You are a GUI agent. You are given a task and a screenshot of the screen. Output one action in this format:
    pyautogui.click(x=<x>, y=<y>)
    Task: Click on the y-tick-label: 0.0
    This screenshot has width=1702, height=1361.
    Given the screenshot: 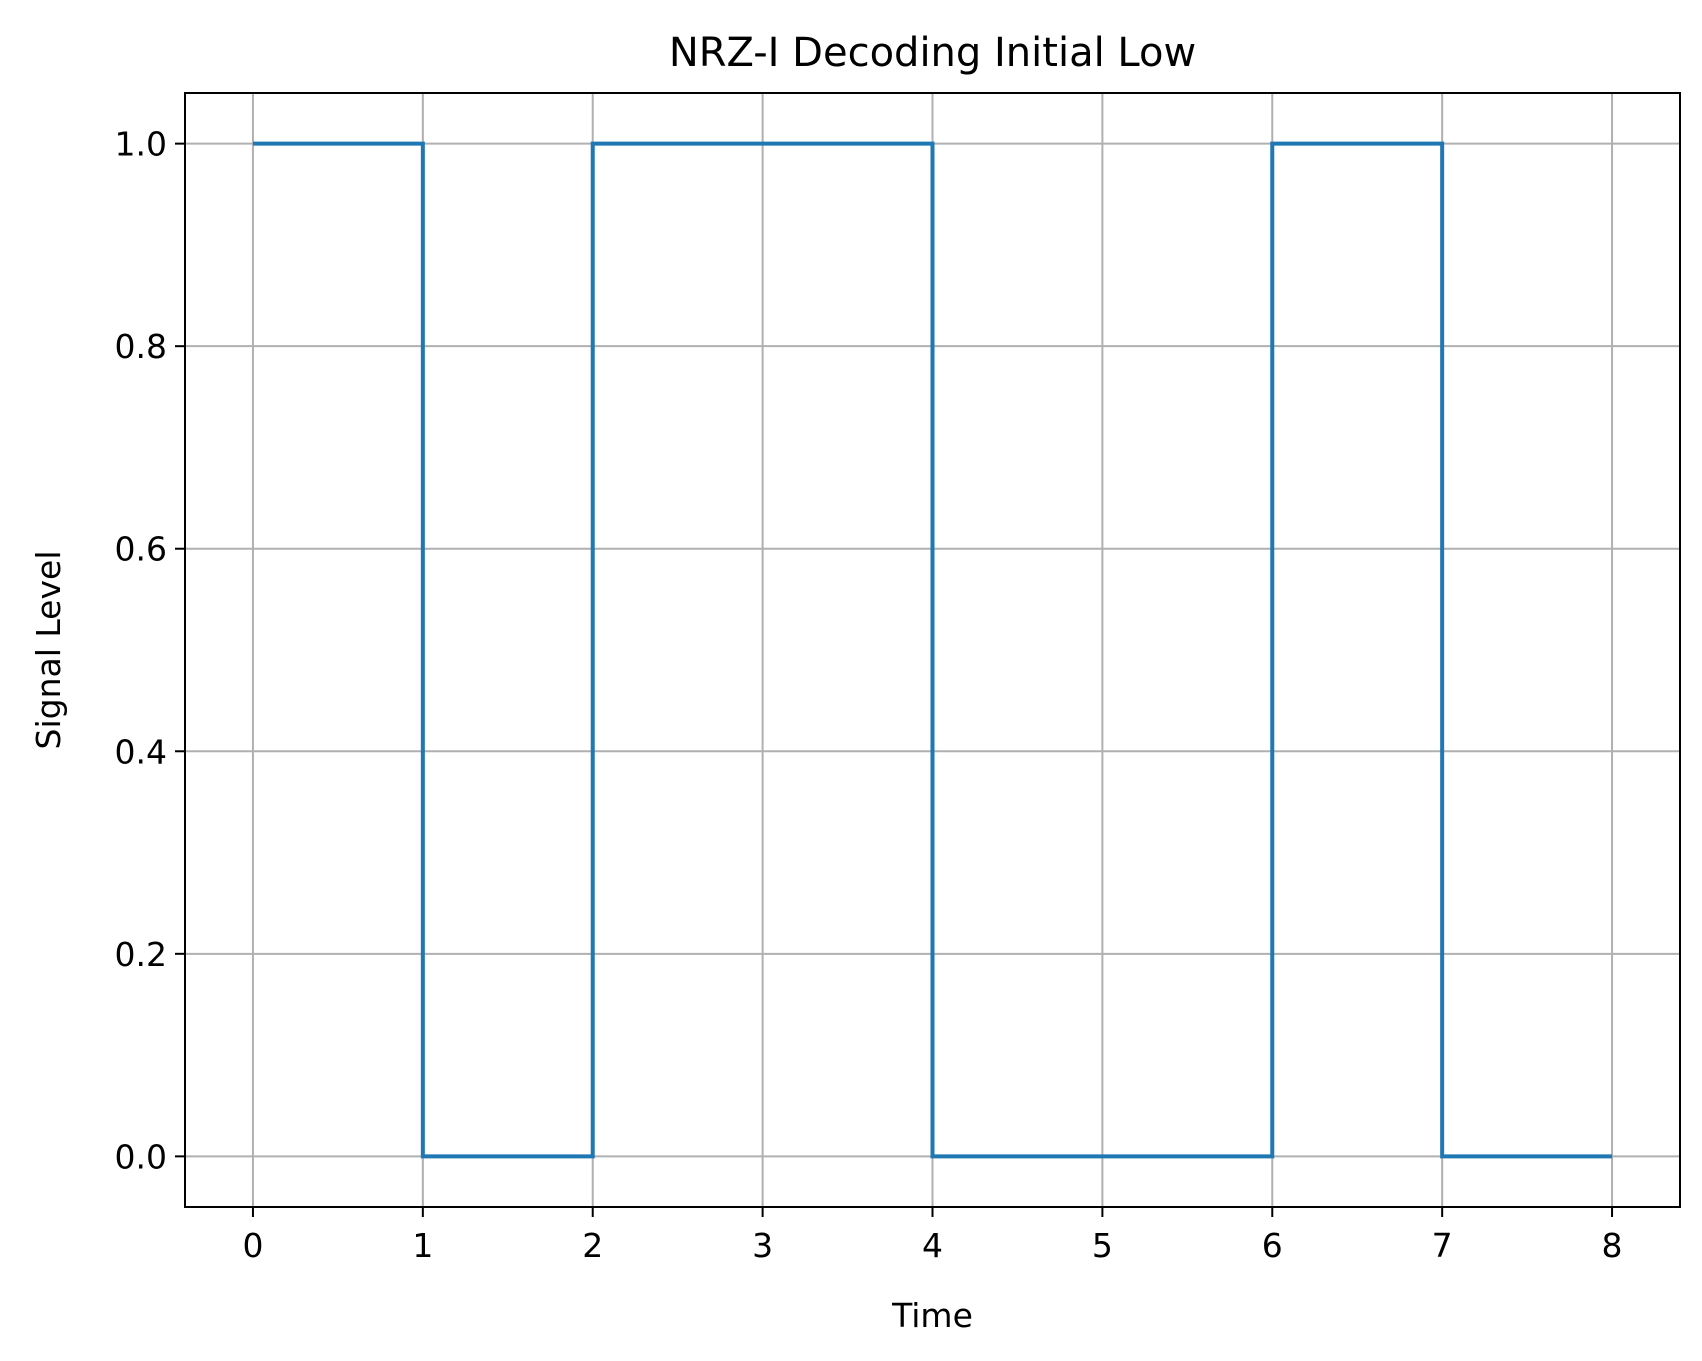 What is the action you would take?
    pyautogui.click(x=141, y=1156)
    